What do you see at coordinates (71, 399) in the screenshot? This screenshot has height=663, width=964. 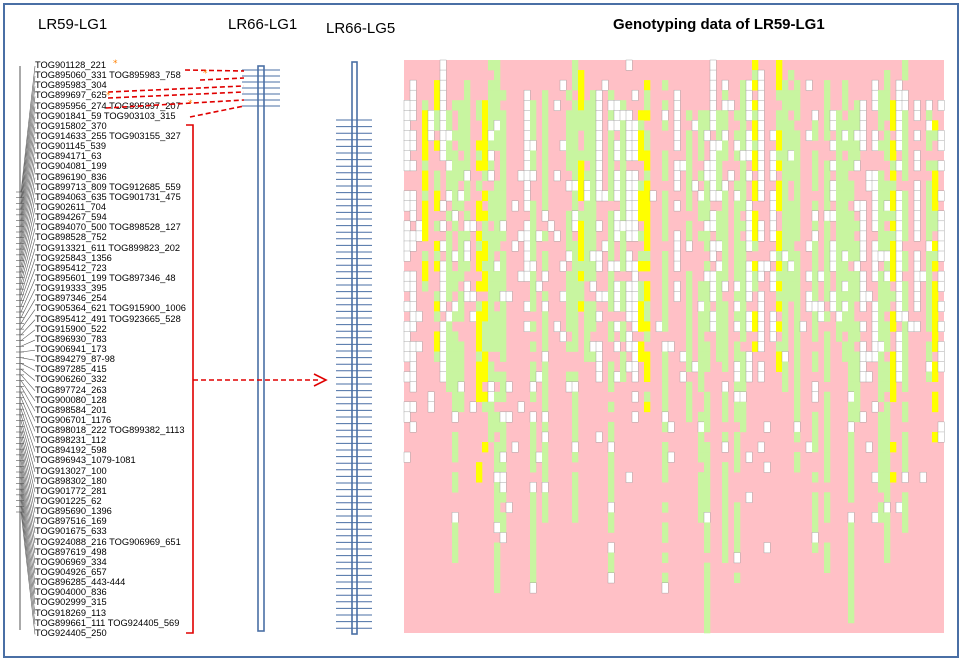 I see `marker-label: TOG900080_128` at bounding box center [71, 399].